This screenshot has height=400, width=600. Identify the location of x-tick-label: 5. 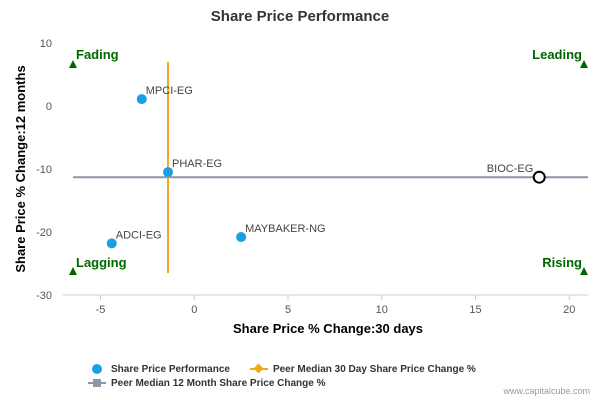
(288, 310).